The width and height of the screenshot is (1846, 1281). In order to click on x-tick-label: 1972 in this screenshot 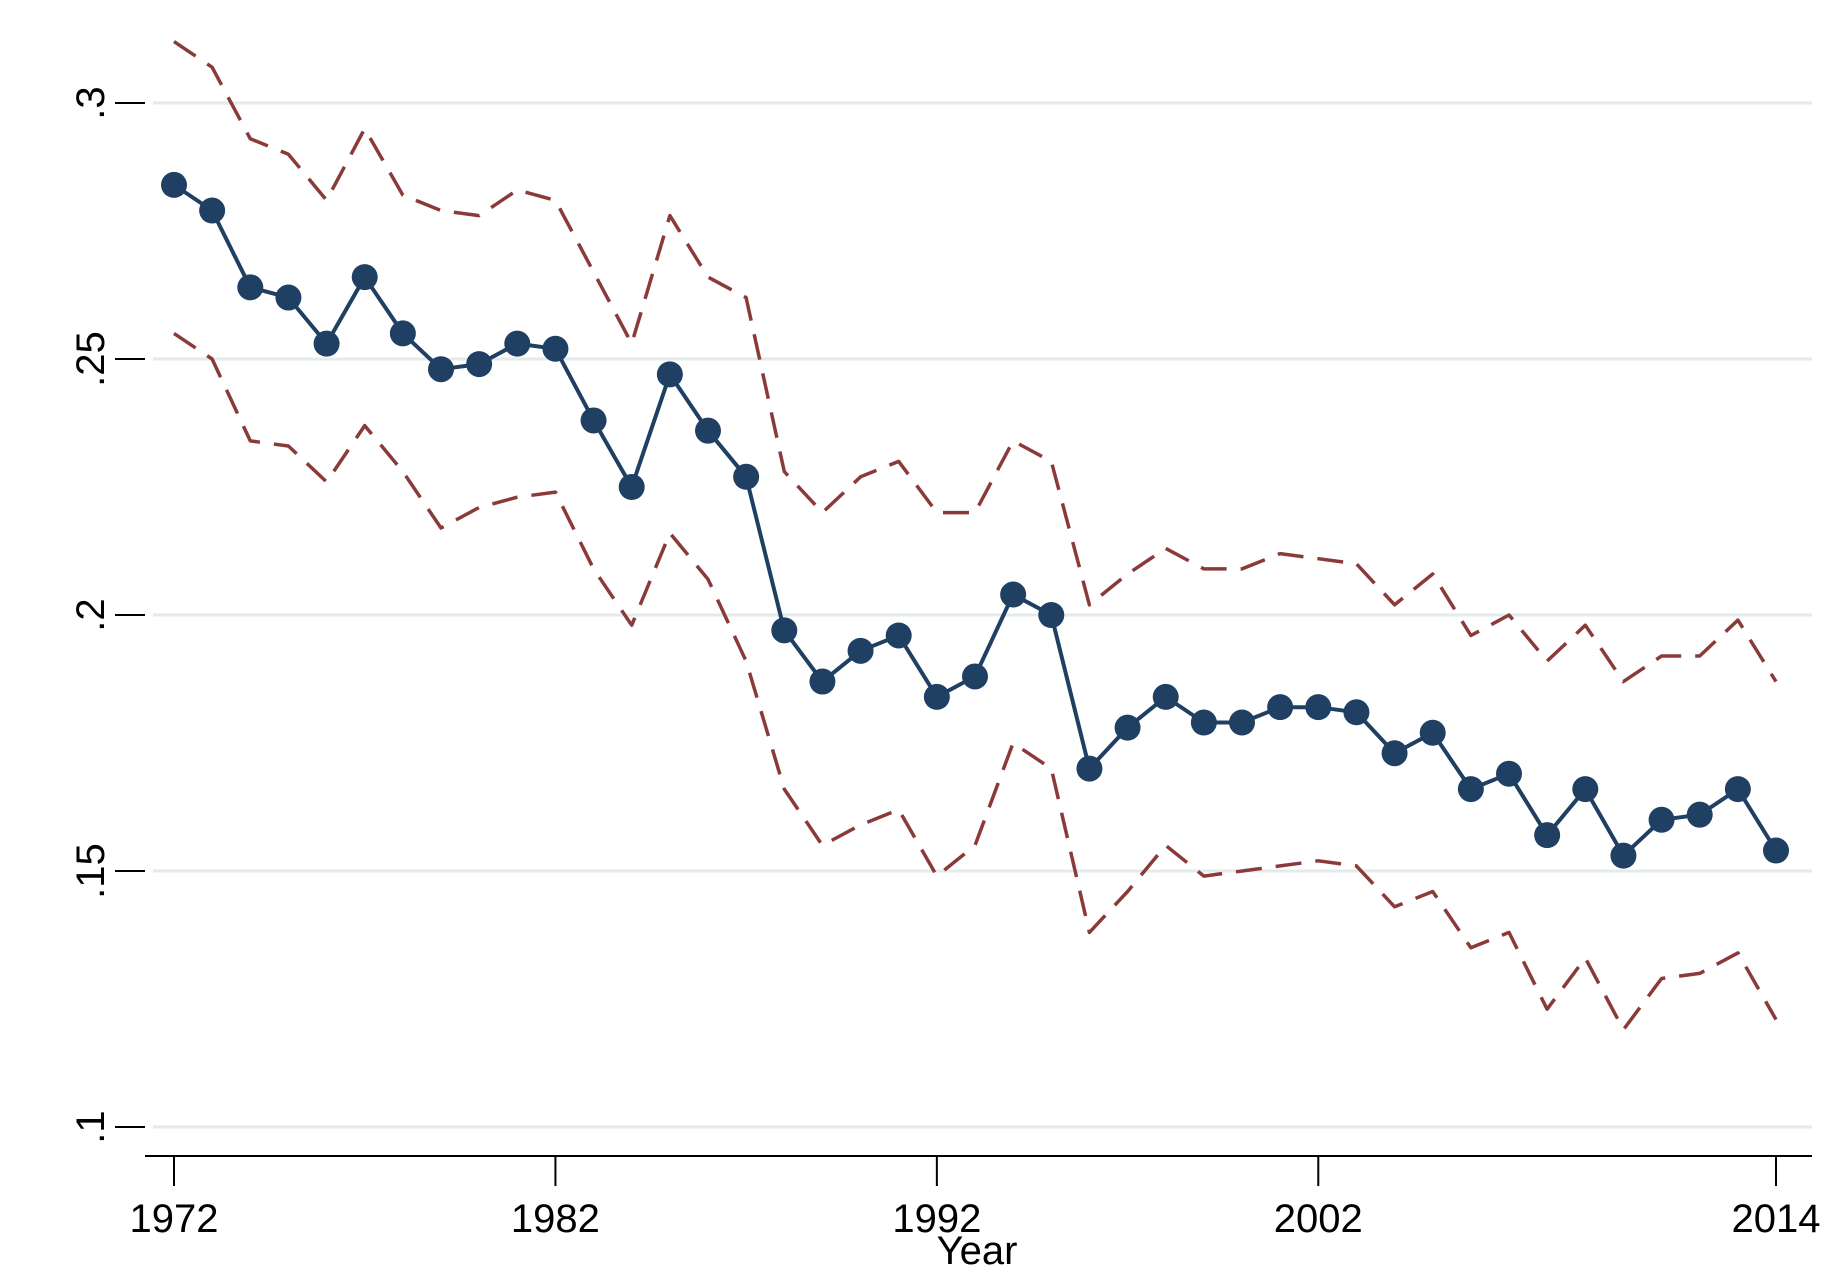, I will do `click(174, 1219)`.